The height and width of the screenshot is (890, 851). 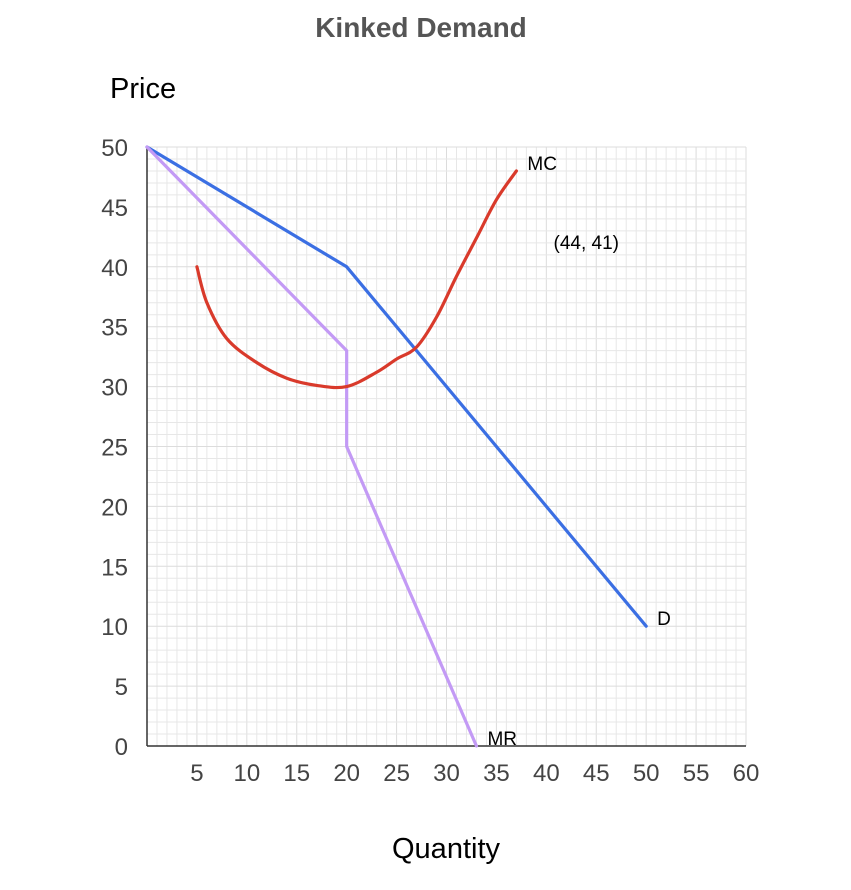 I want to click on x-tick-label: 25, so click(x=396, y=773).